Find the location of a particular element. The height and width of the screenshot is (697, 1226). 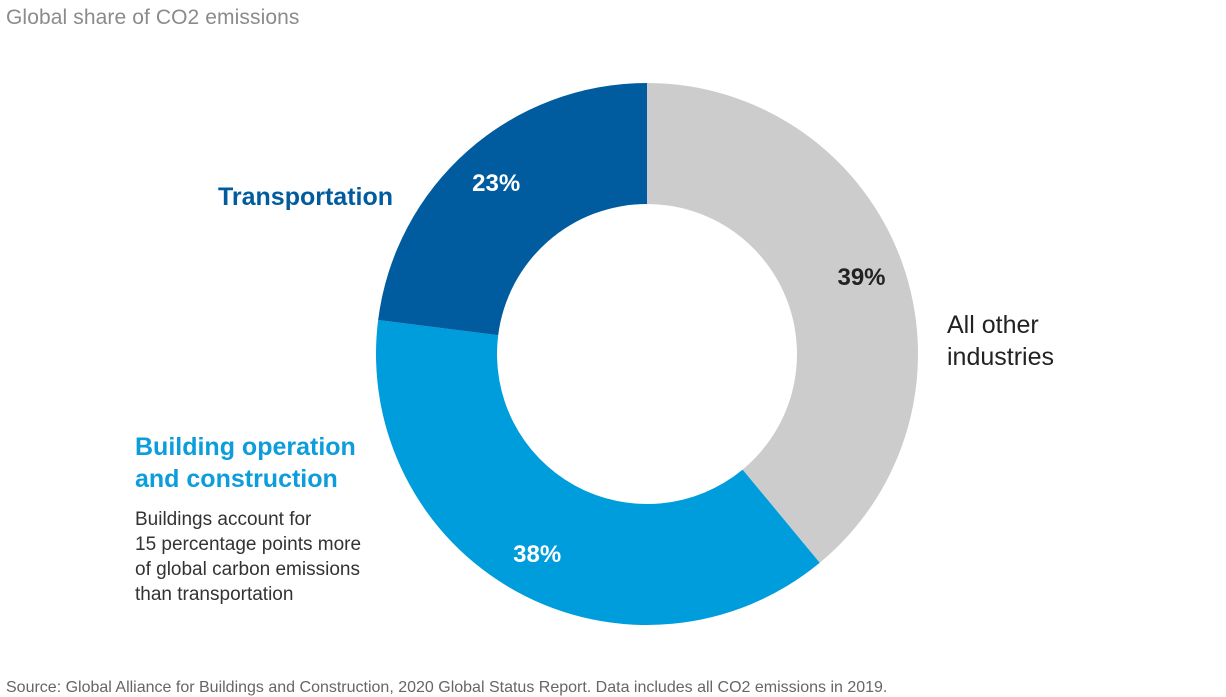

annotation-line-3: of global carbon emissions is located at coordinates (247, 569).